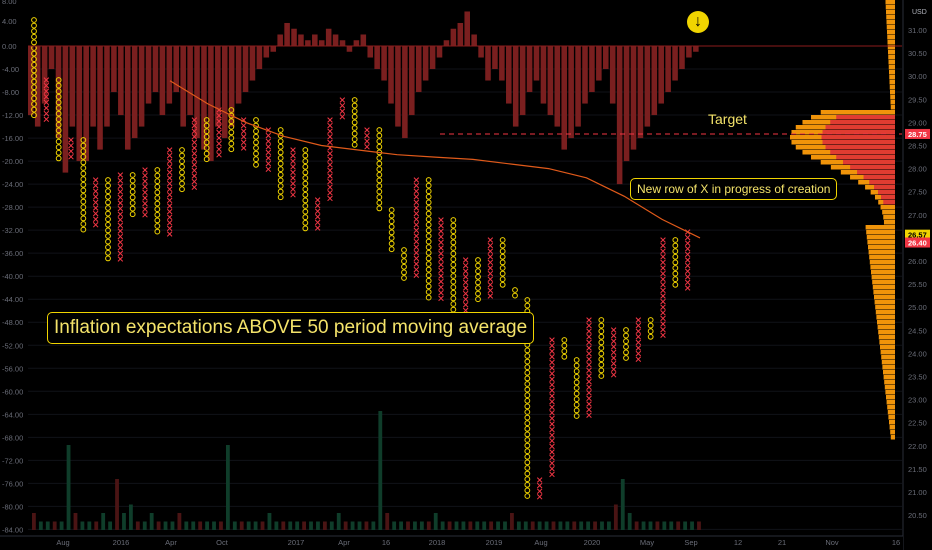 The height and width of the screenshot is (550, 932). Describe the element at coordinates (917, 215) in the screenshot. I see `right-axis-tick: 27.00` at that location.